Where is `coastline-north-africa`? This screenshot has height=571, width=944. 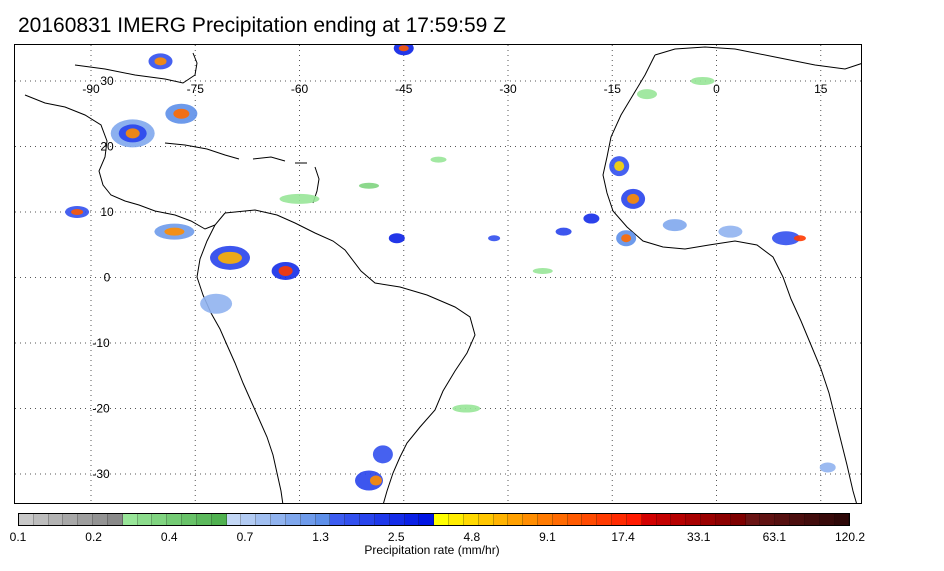 coastline-north-africa is located at coordinates (757, 58).